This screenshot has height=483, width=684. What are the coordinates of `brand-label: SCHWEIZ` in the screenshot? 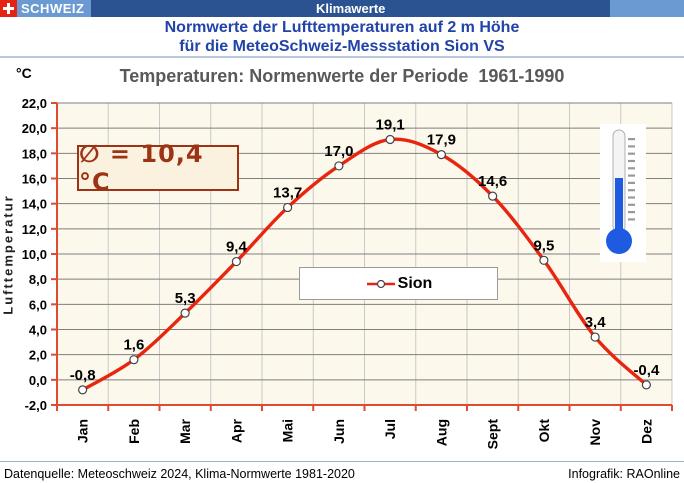 It's located at (54, 8).